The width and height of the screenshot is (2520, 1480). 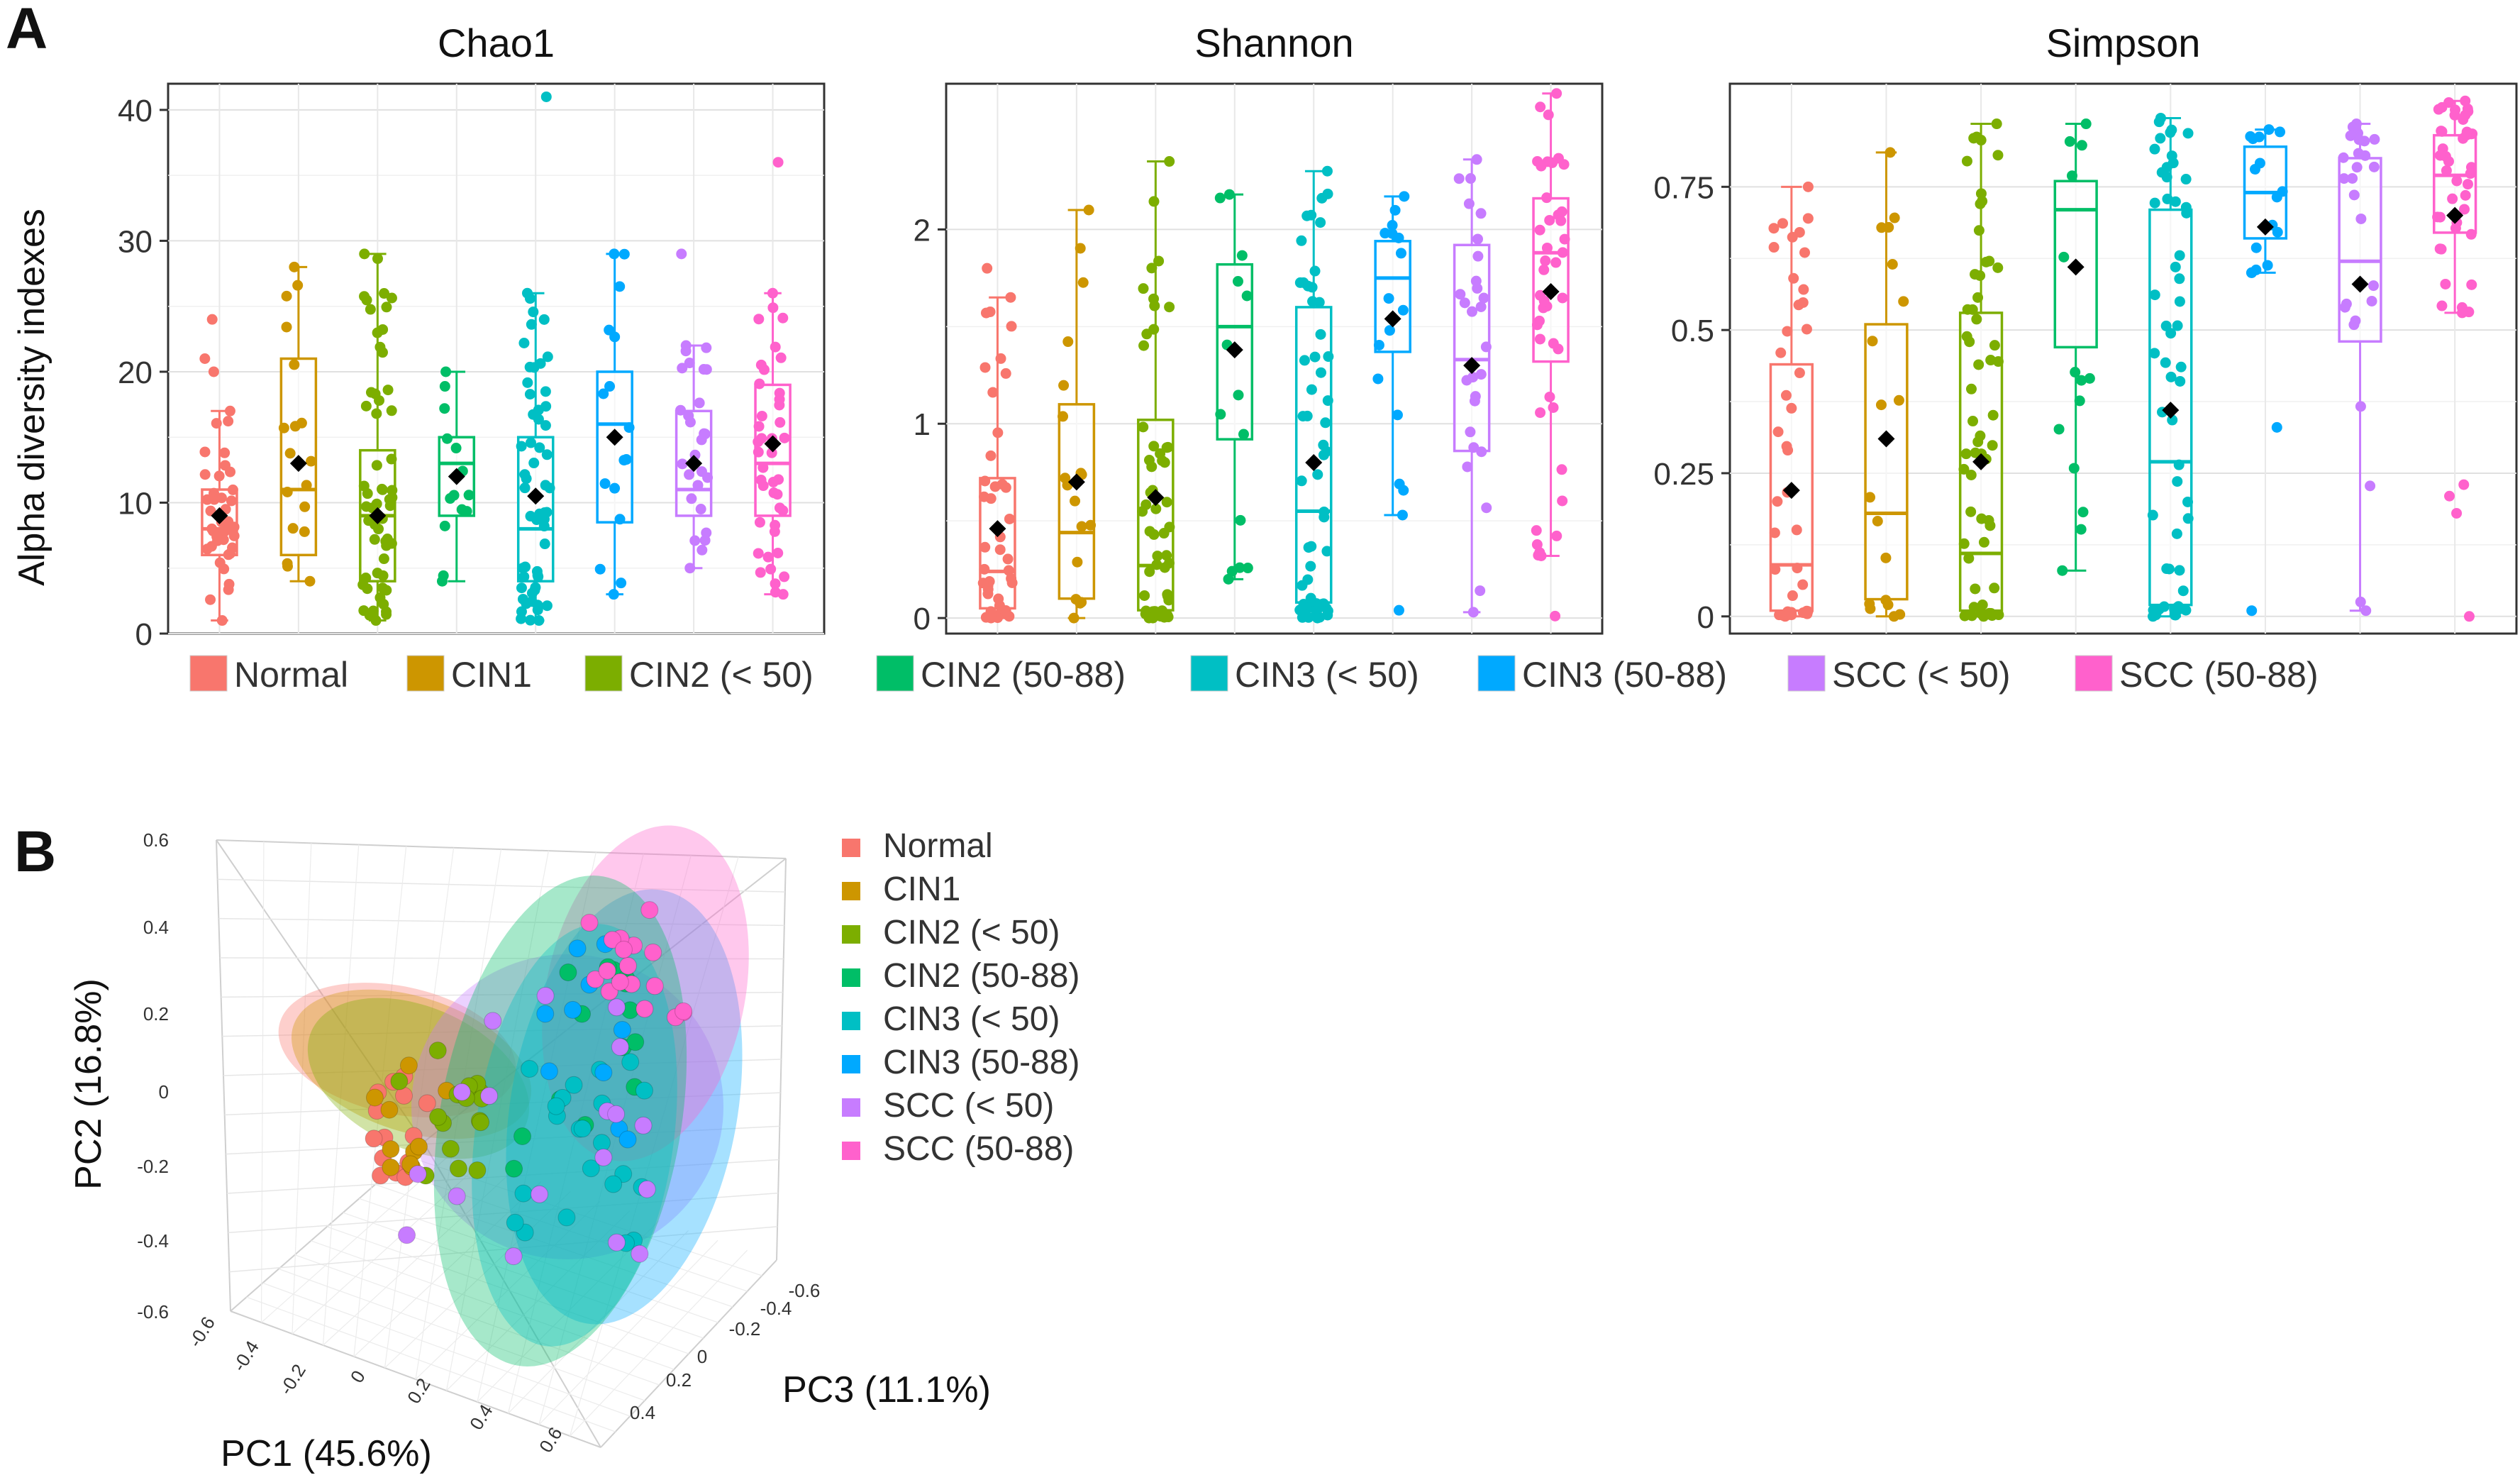 I want to click on back-grid, so click(x=503, y=1176).